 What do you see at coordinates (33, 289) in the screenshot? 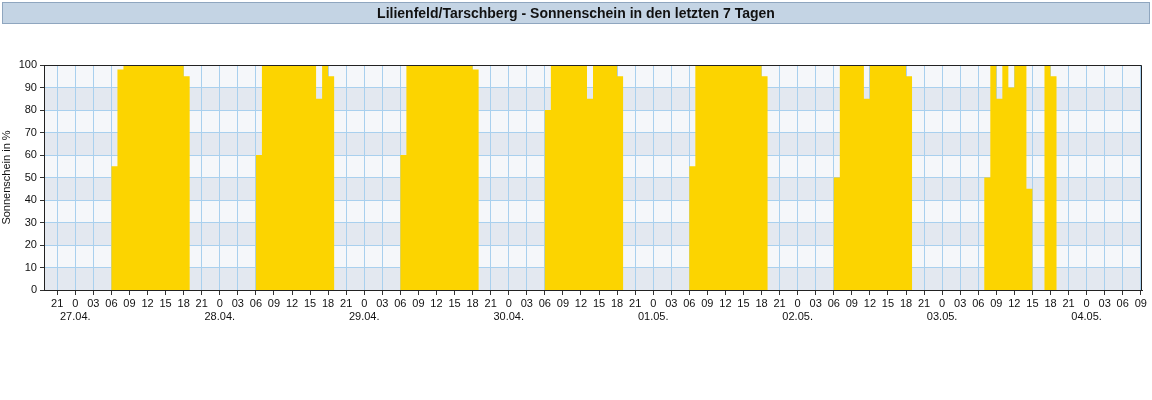
I see `y-tick-label: 0` at bounding box center [33, 289].